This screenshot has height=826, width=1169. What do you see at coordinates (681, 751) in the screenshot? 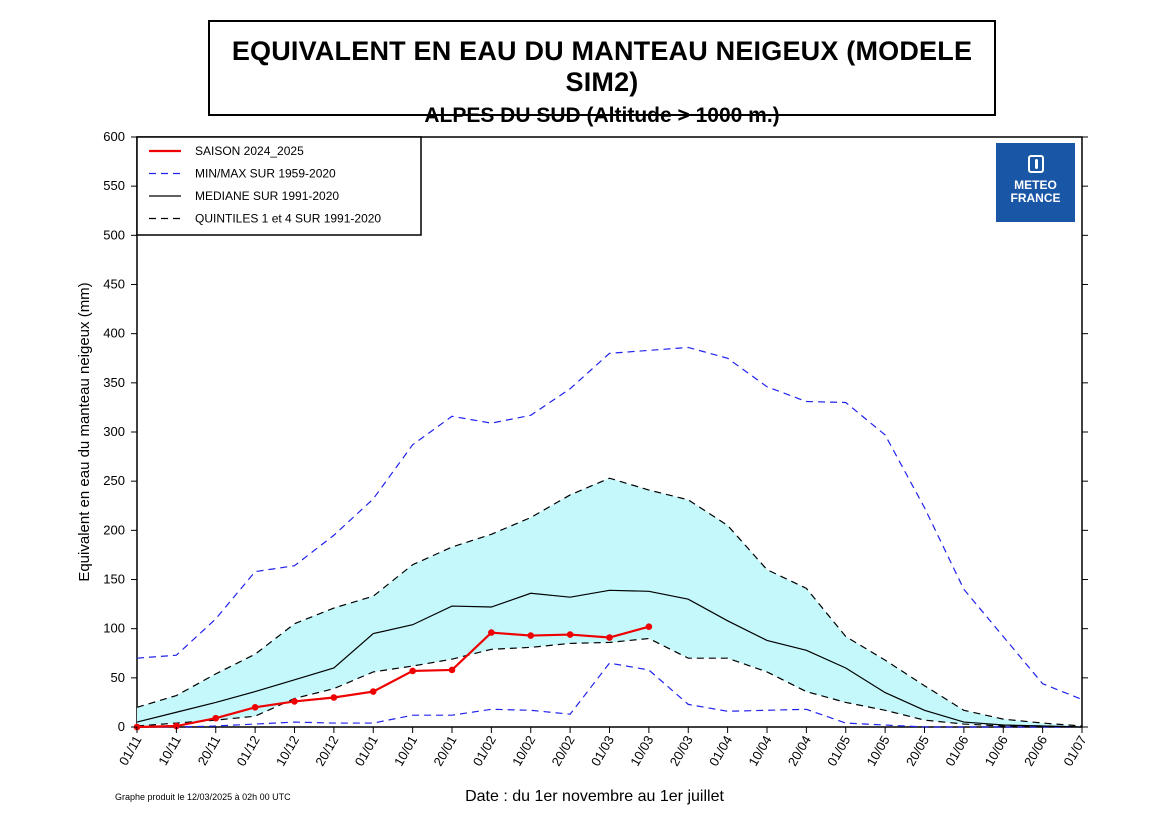
I see `x-tick-label: 20/03` at bounding box center [681, 751].